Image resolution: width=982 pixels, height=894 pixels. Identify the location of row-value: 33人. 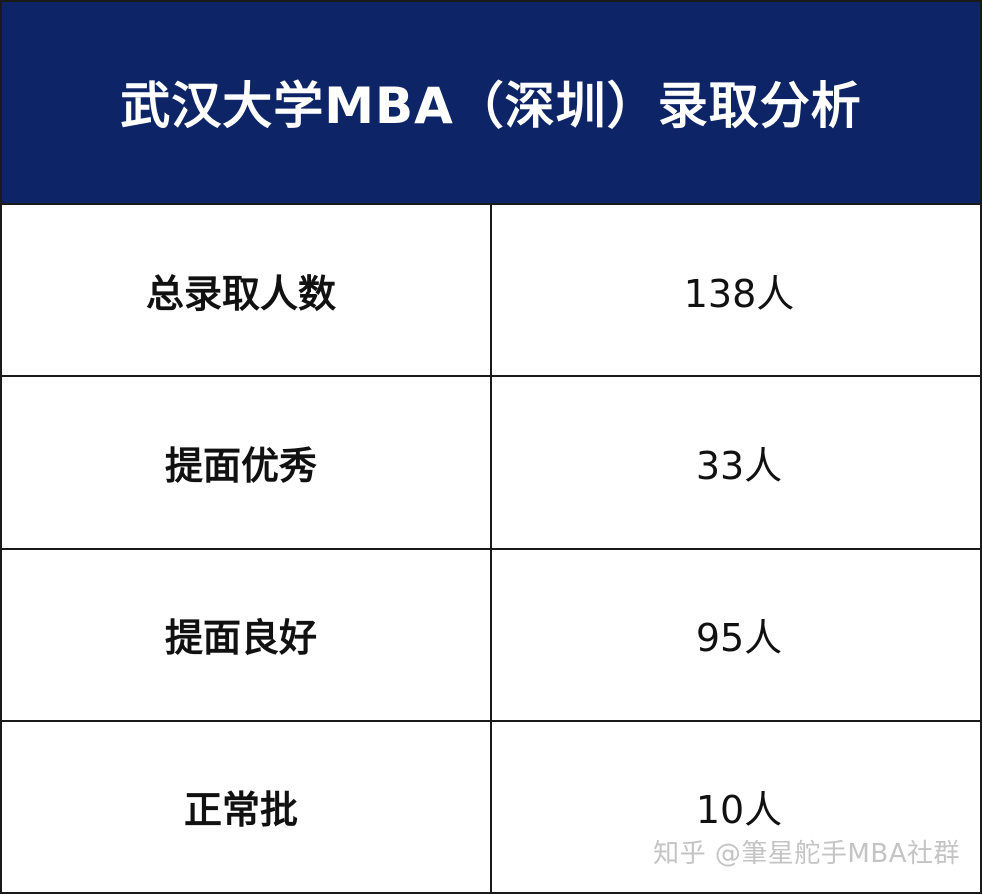
(736, 462).